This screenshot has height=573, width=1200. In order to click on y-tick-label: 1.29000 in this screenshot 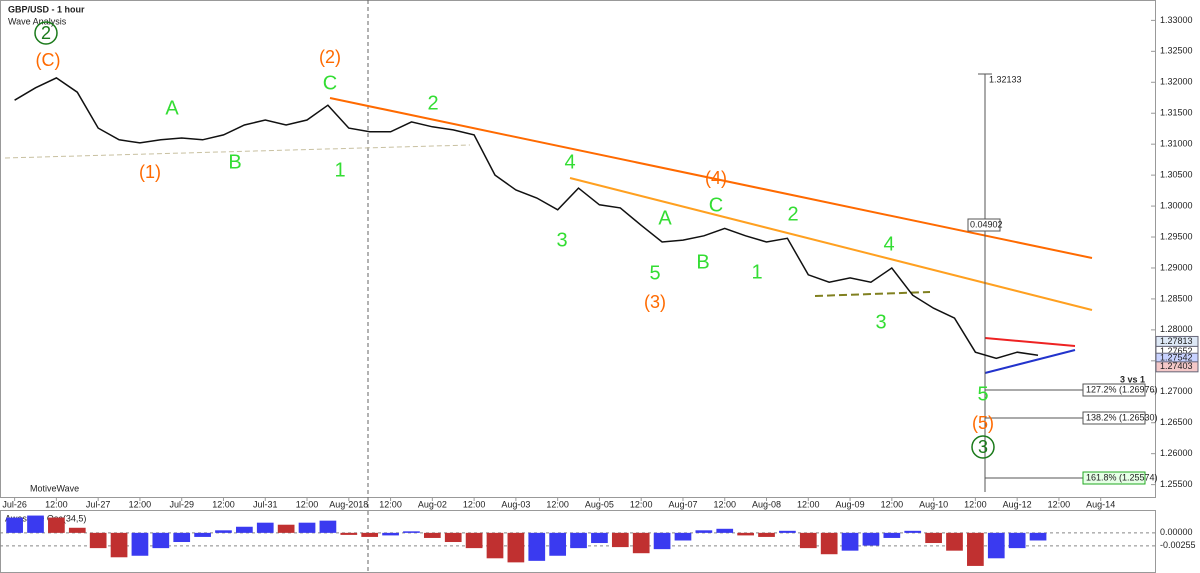, I will do `click(1176, 267)`.